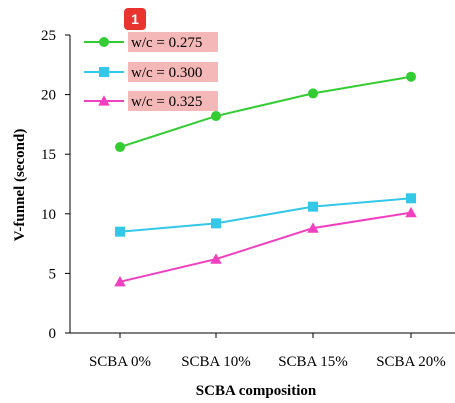 Image resolution: width=455 pixels, height=403 pixels. Describe the element at coordinates (48, 155) in the screenshot. I see `y-tick-label: 15` at that location.